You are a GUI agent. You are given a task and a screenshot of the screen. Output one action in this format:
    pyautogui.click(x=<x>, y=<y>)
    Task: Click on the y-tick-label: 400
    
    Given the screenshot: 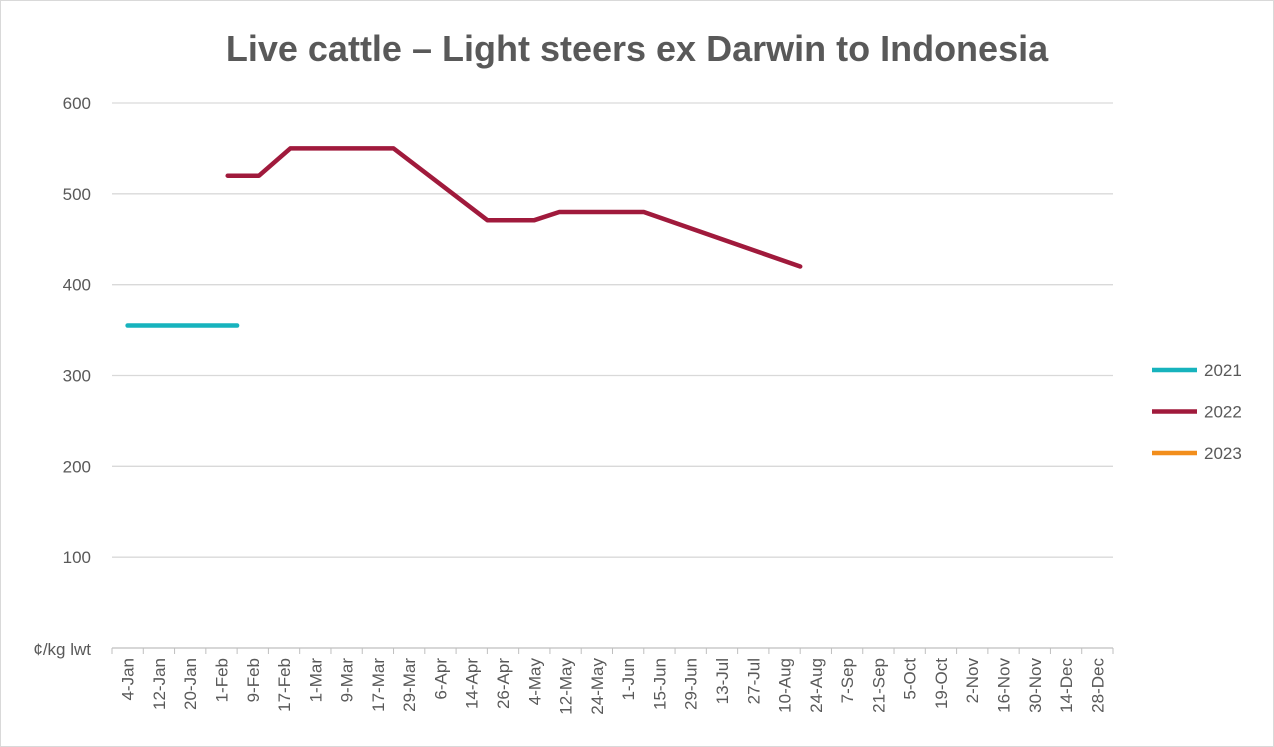 What is the action you would take?
    pyautogui.click(x=77, y=285)
    